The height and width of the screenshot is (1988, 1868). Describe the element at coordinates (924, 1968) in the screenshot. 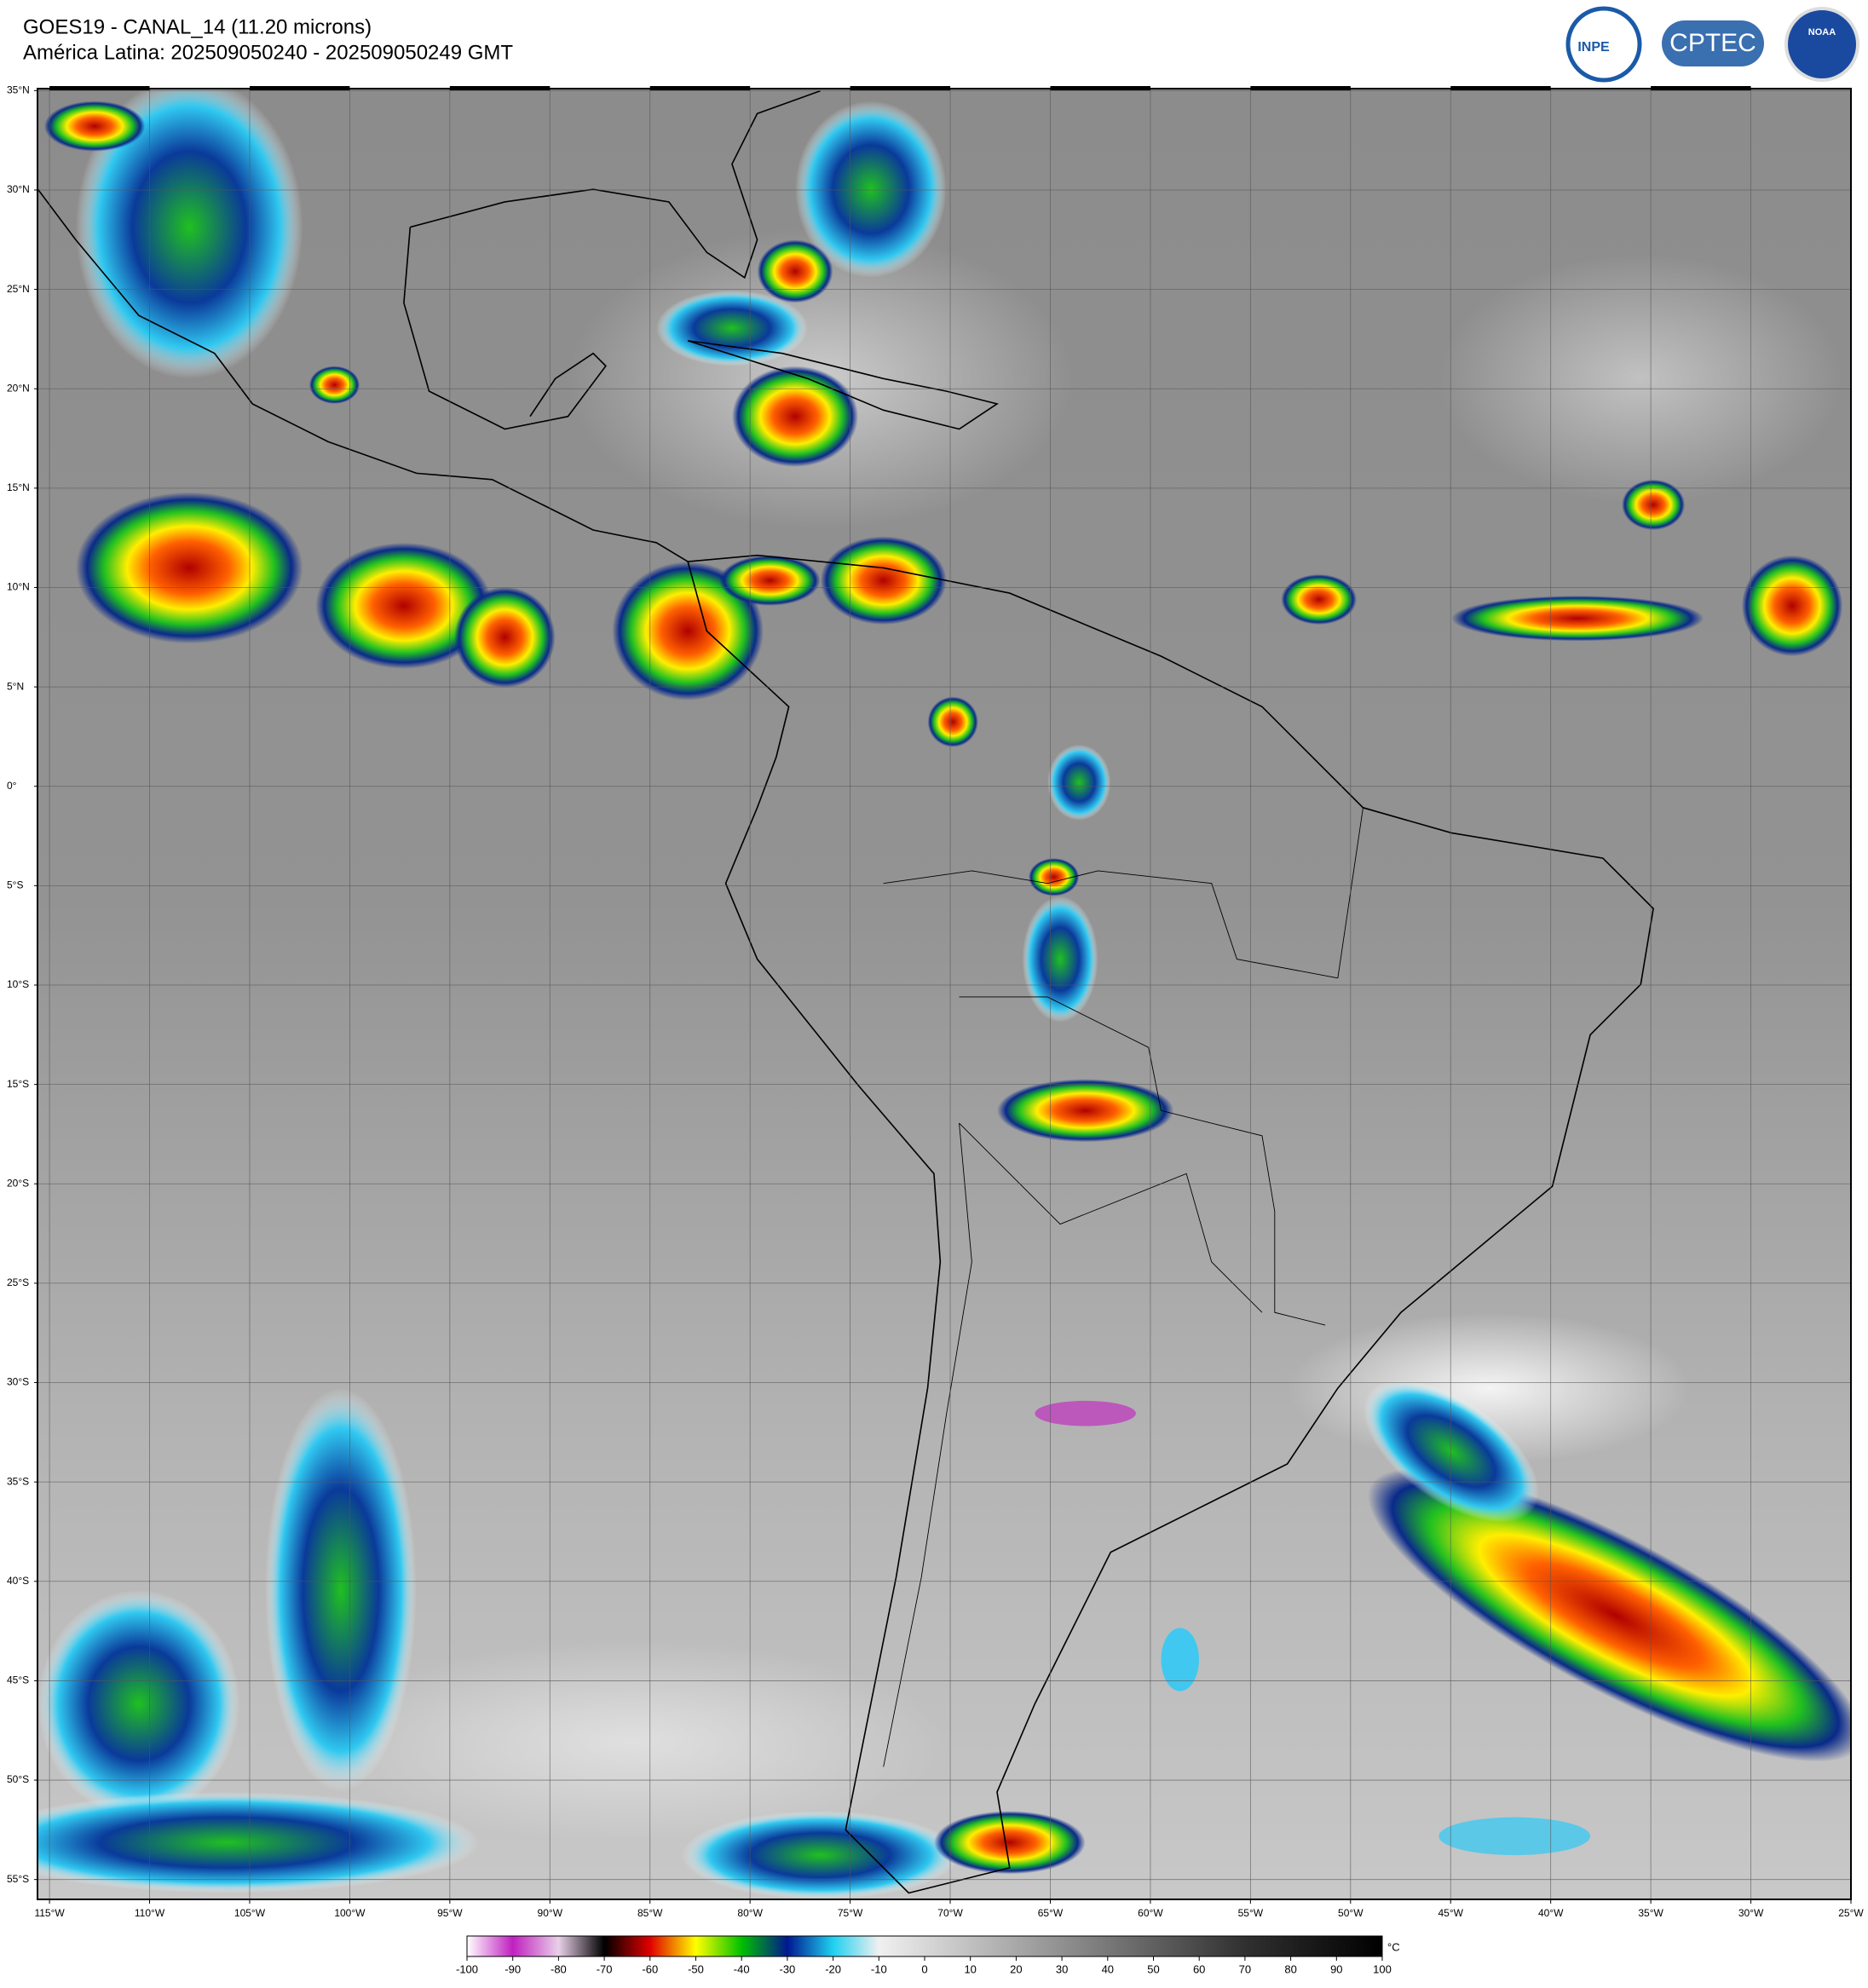

I see `colorbar-tick-label: 0` at that location.